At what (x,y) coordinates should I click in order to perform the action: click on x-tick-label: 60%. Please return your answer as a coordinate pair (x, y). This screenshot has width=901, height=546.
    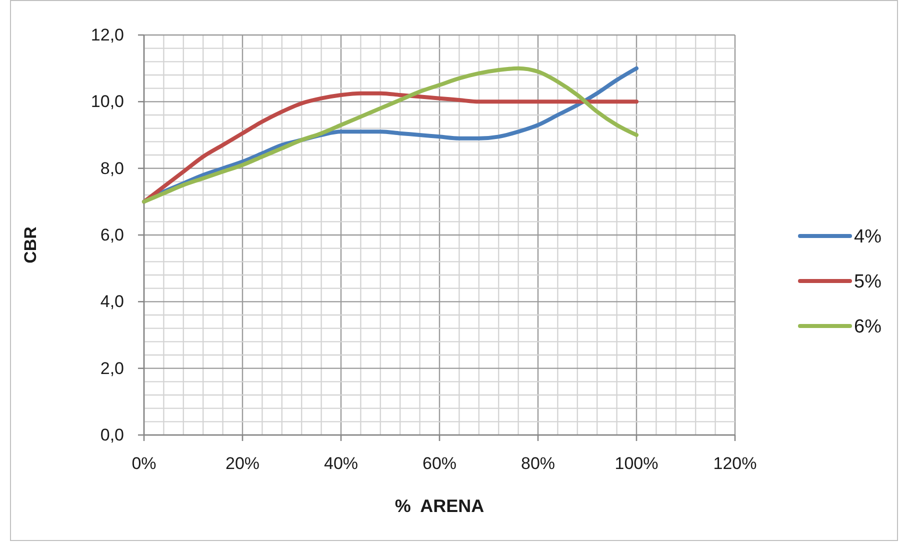
    Looking at the image, I should click on (439, 464).